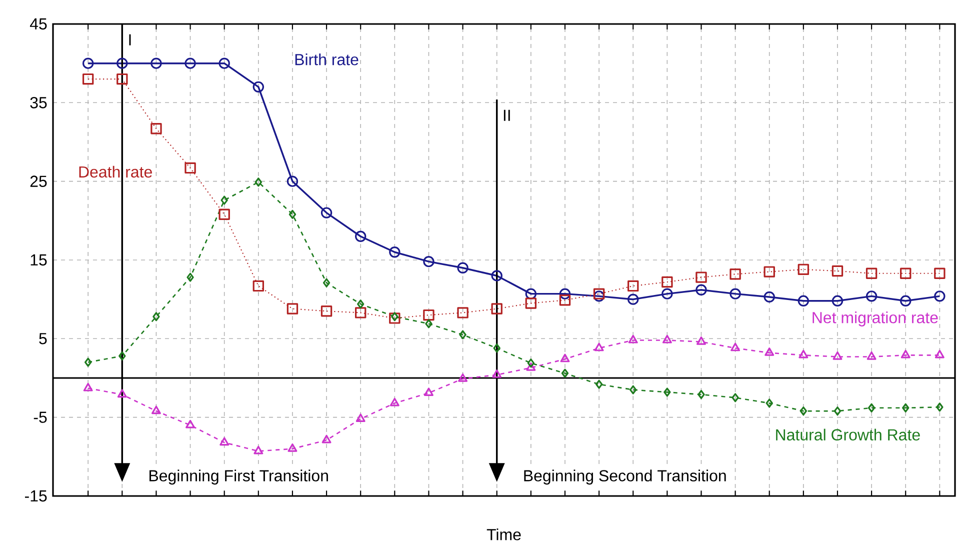  Describe the element at coordinates (875, 319) in the screenshot. I see `series-label: Net migration rate` at that location.